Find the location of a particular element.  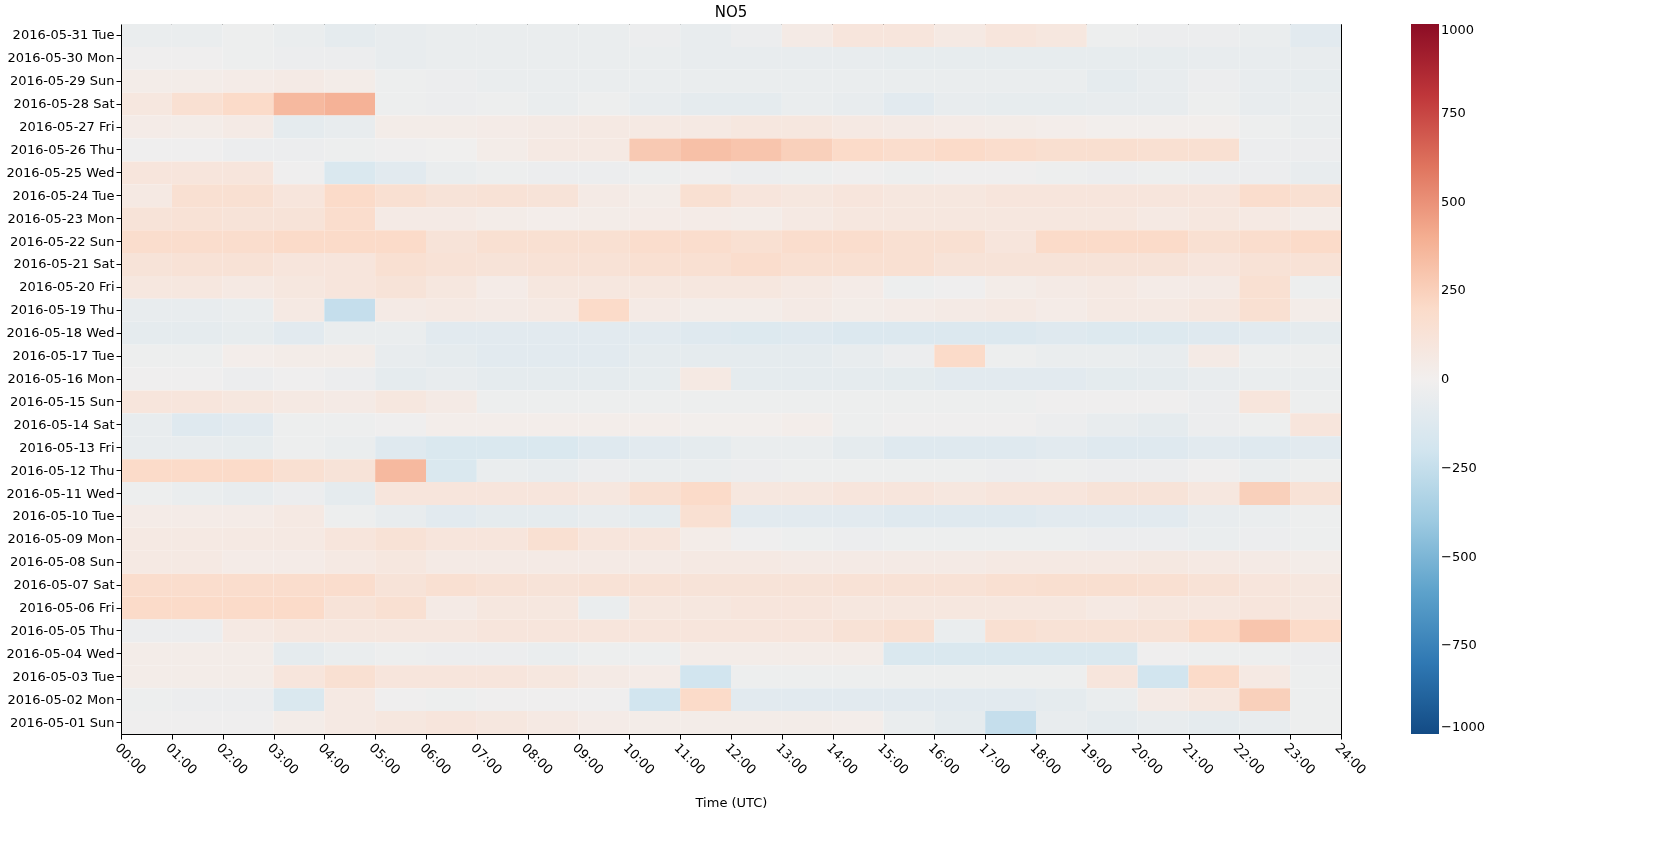

y-tick-label: 2016-05-04 Wed is located at coordinates (60, 653).